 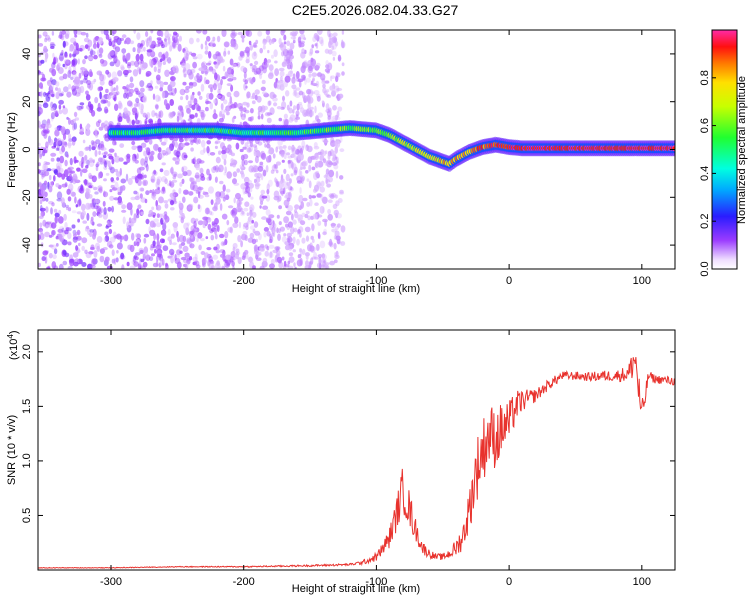 What do you see at coordinates (244, 582) in the screenshot?
I see `x-tick-label: -200` at bounding box center [244, 582].